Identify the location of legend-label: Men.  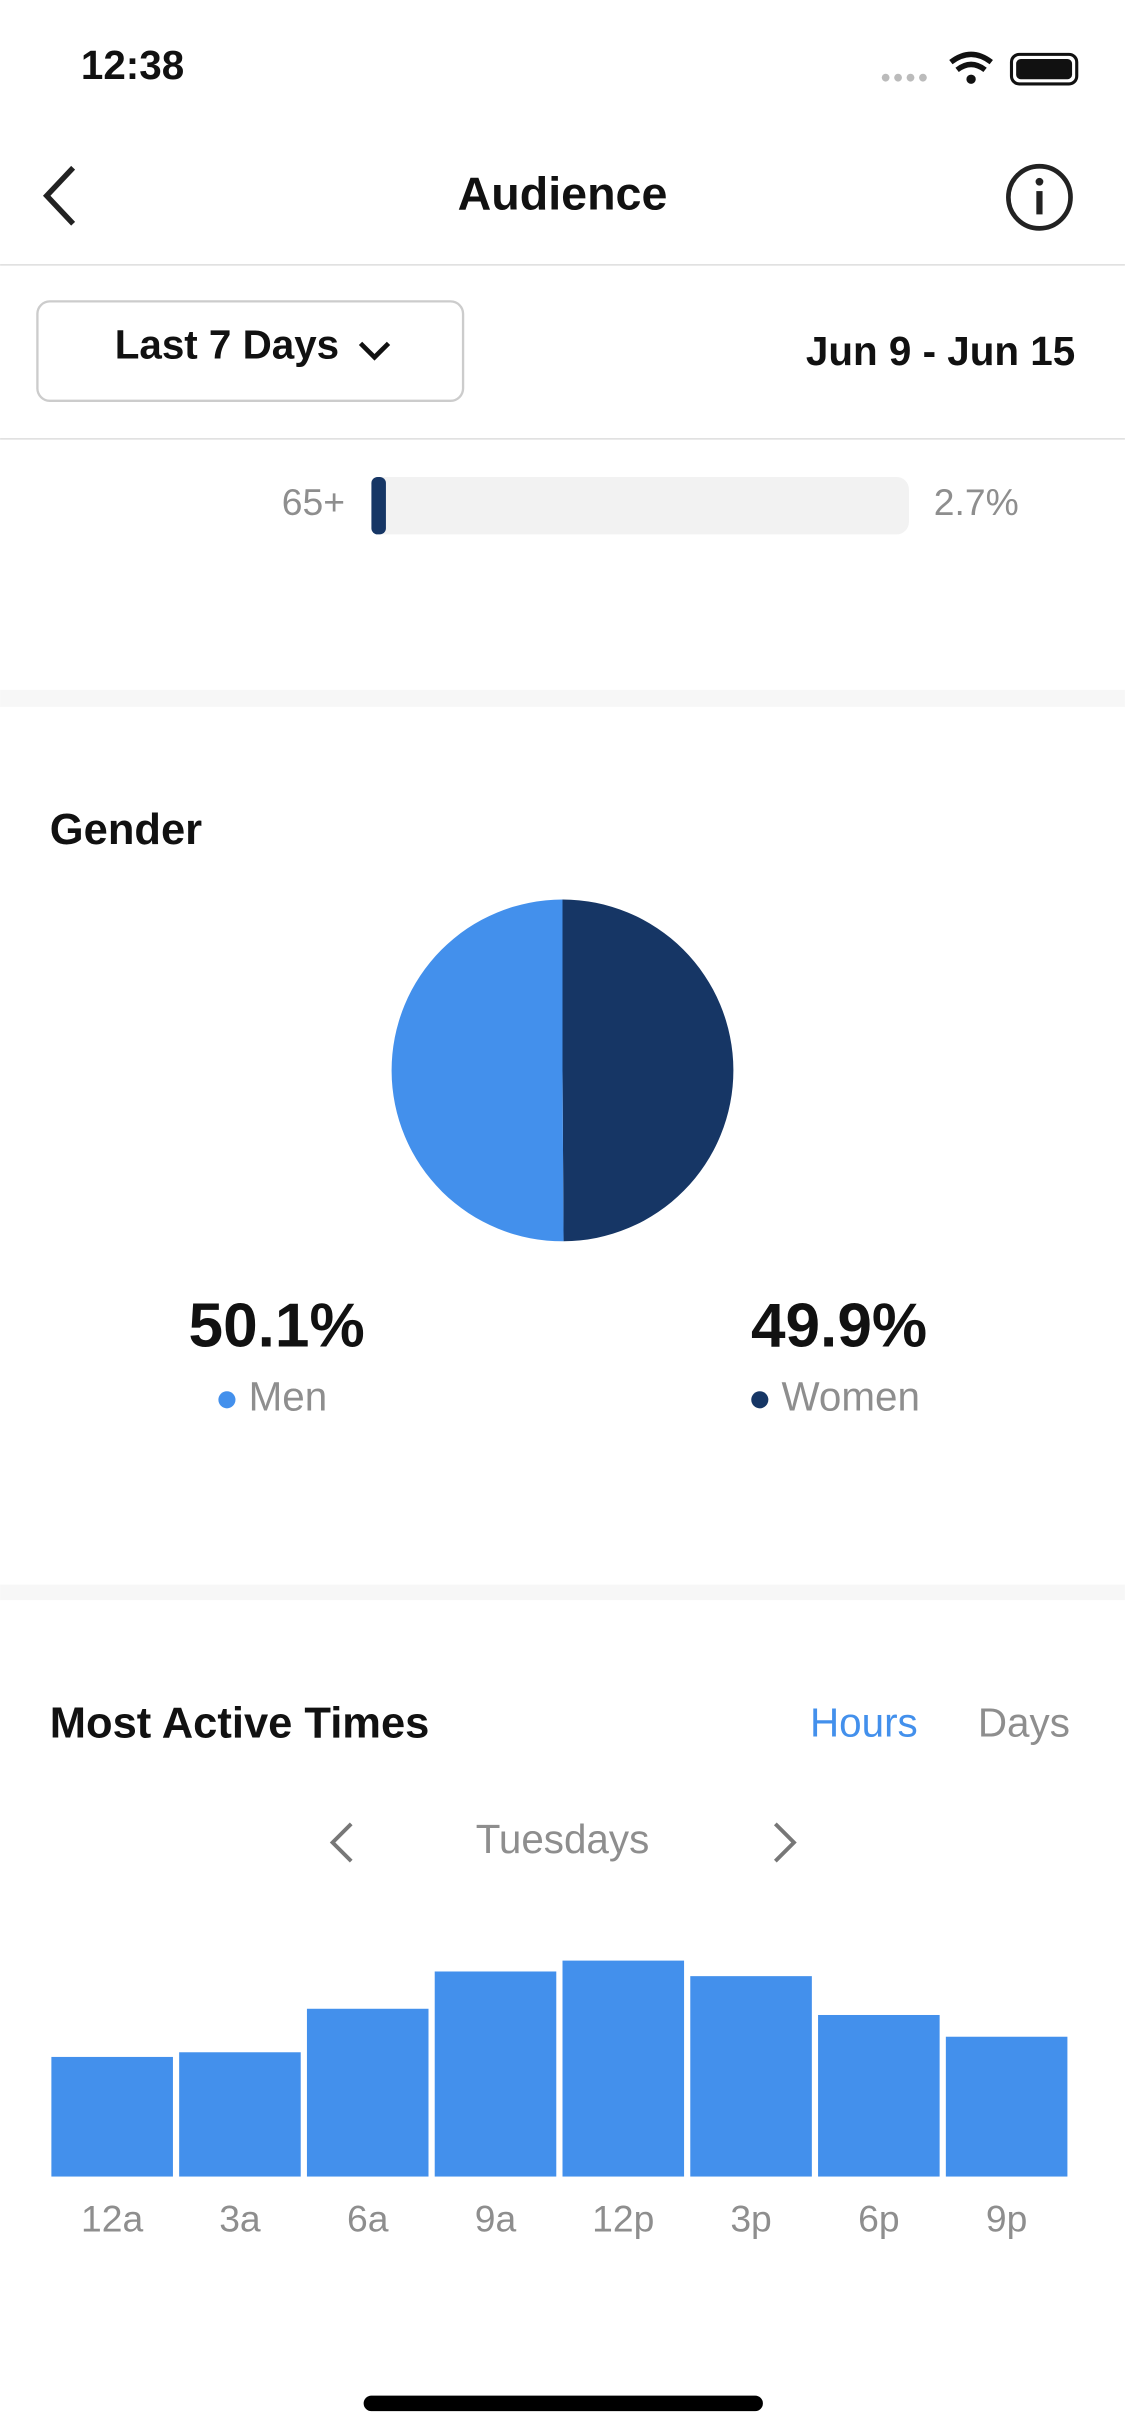
(288, 1396).